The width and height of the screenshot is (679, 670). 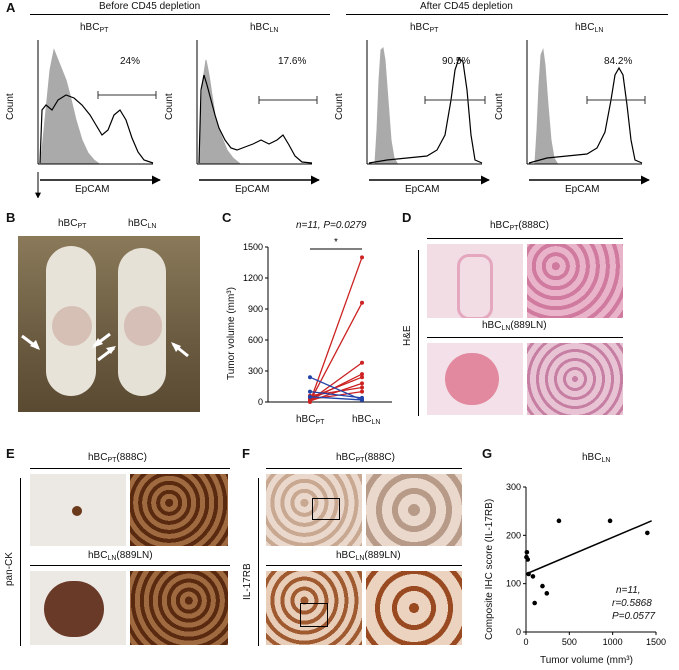 What do you see at coordinates (260, 402) in the screenshot?
I see `c-ytick-label: 0` at bounding box center [260, 402].